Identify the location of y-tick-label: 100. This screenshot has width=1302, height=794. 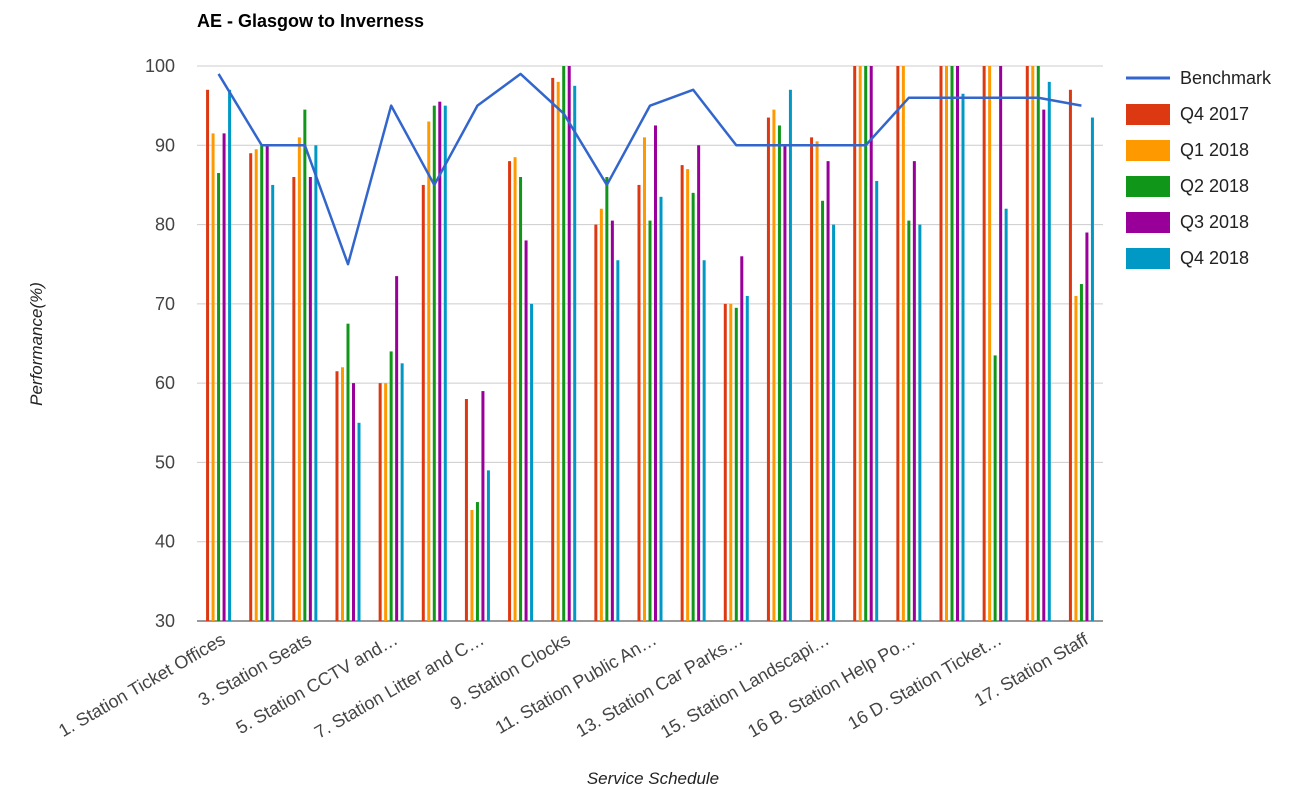
(160, 66).